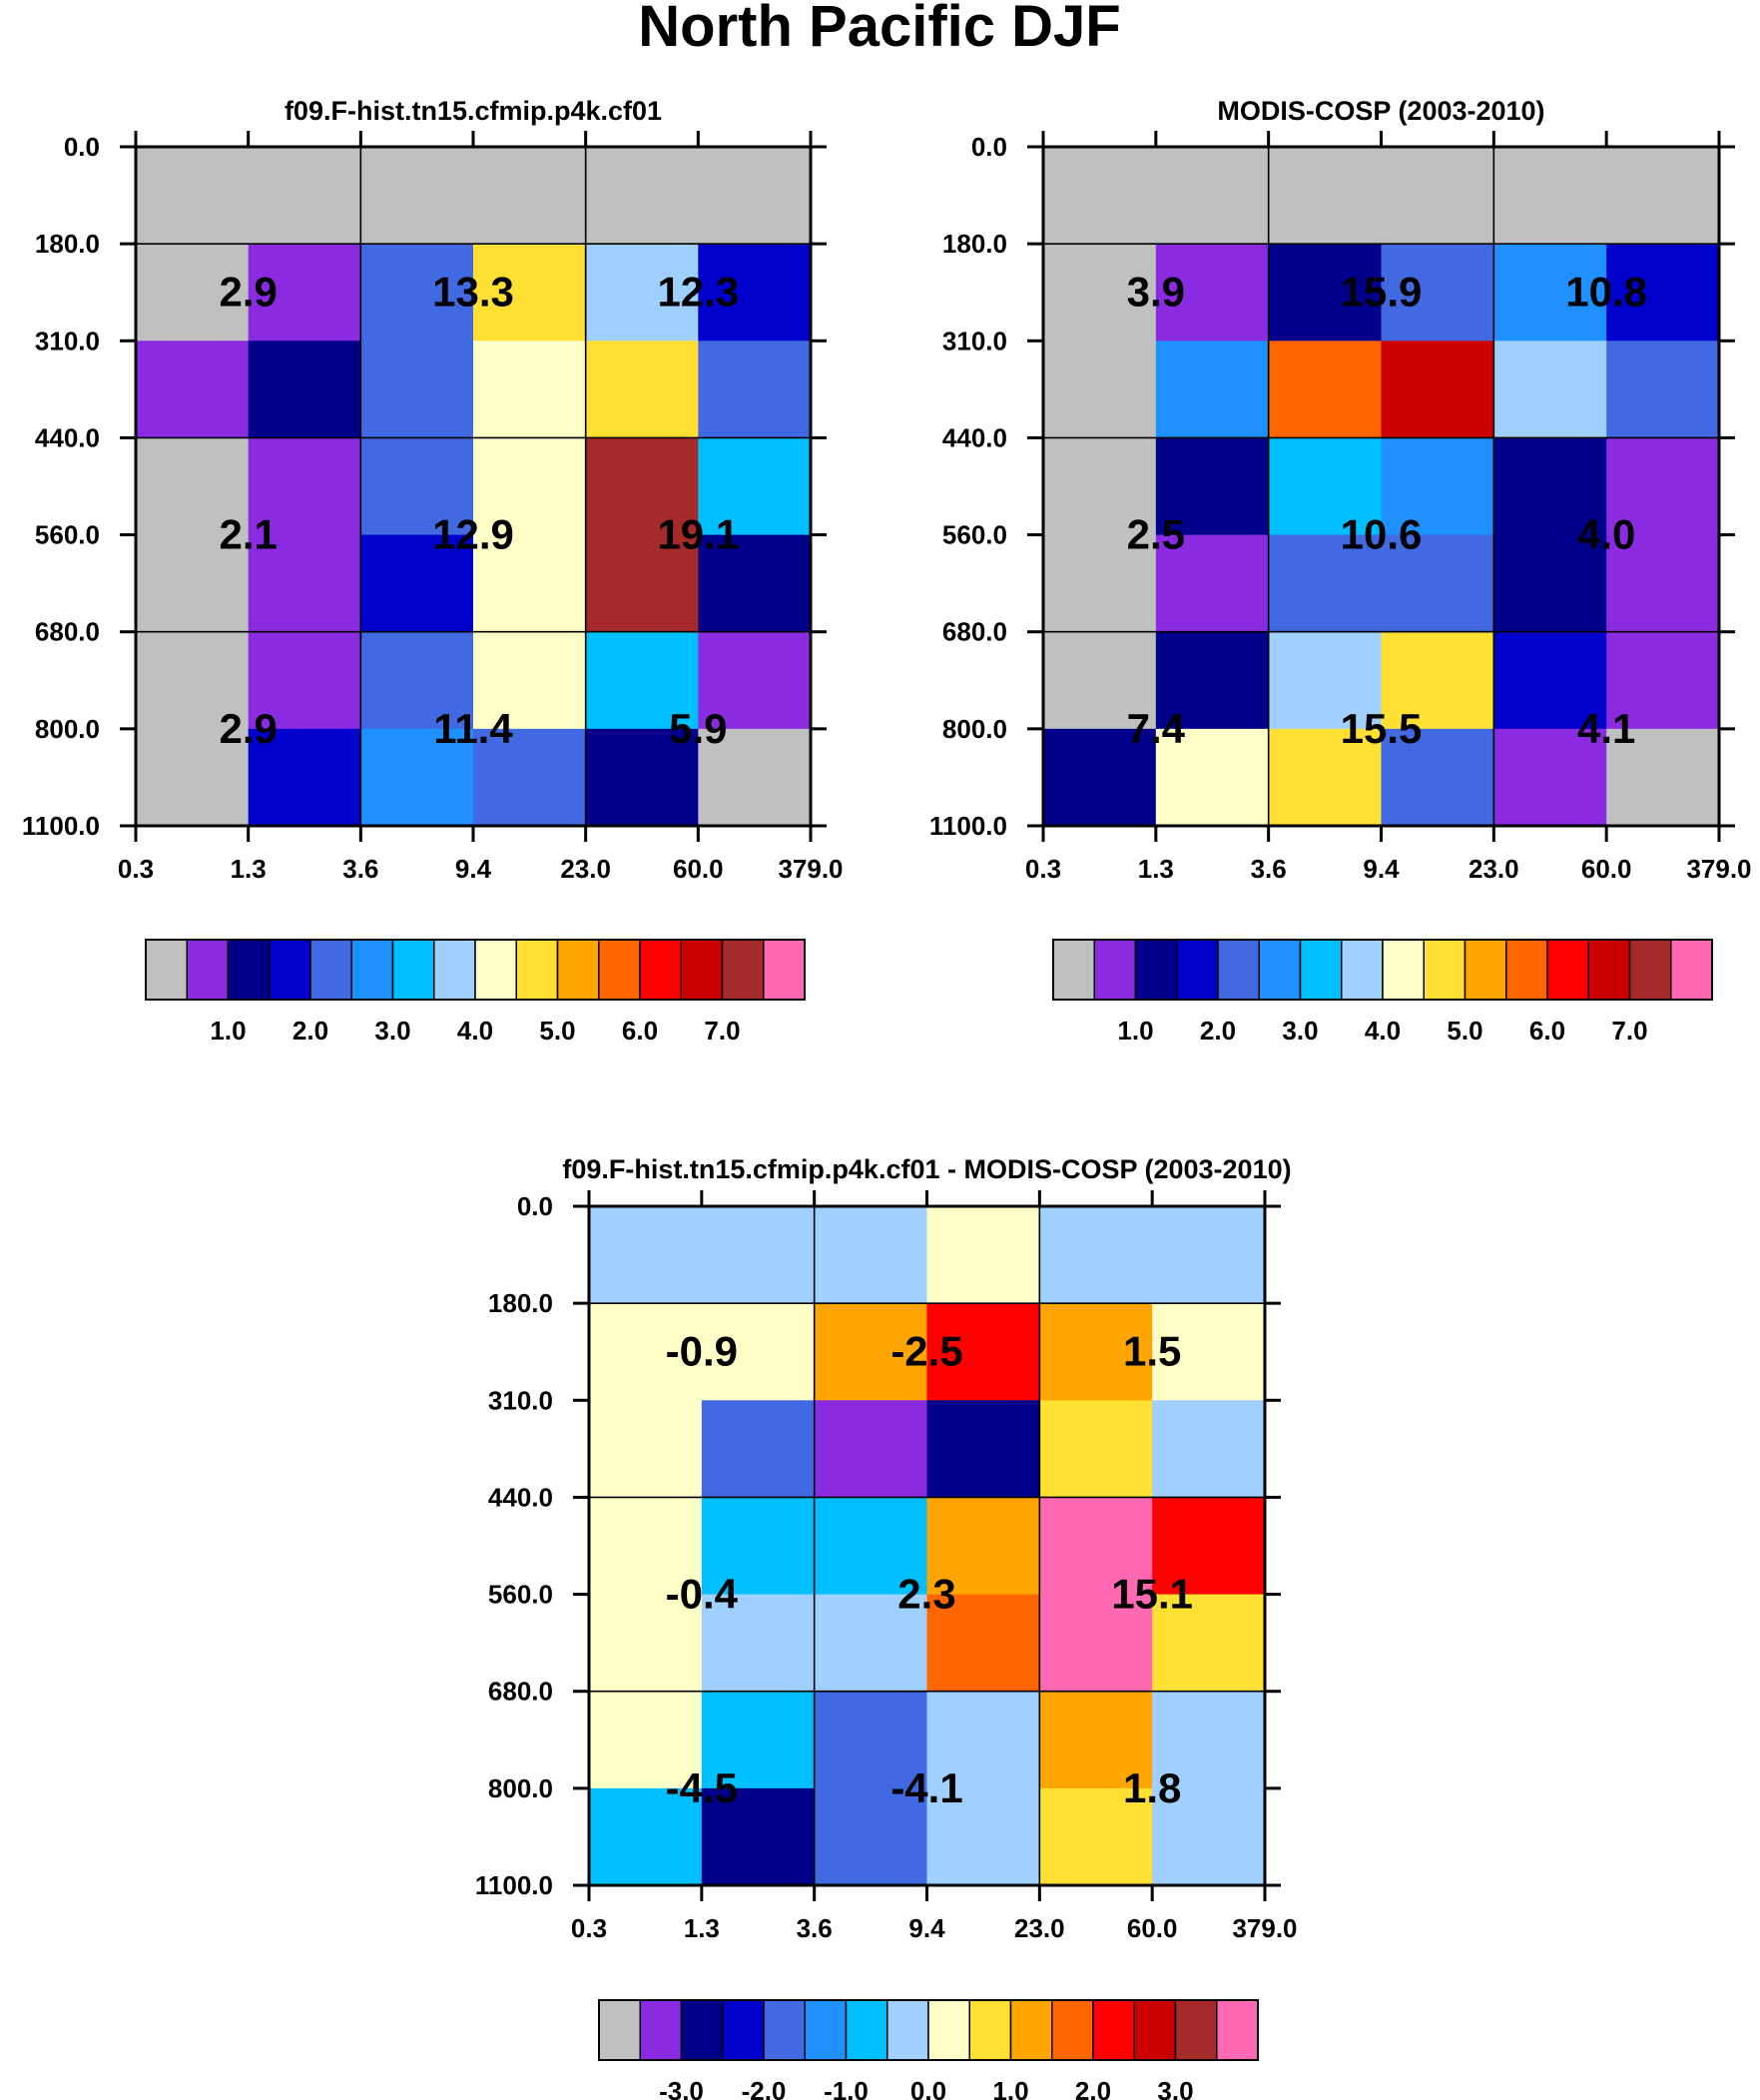 The image size is (1760, 2100). What do you see at coordinates (1156, 534) in the screenshot?
I see `cell-value-label: 2.5` at bounding box center [1156, 534].